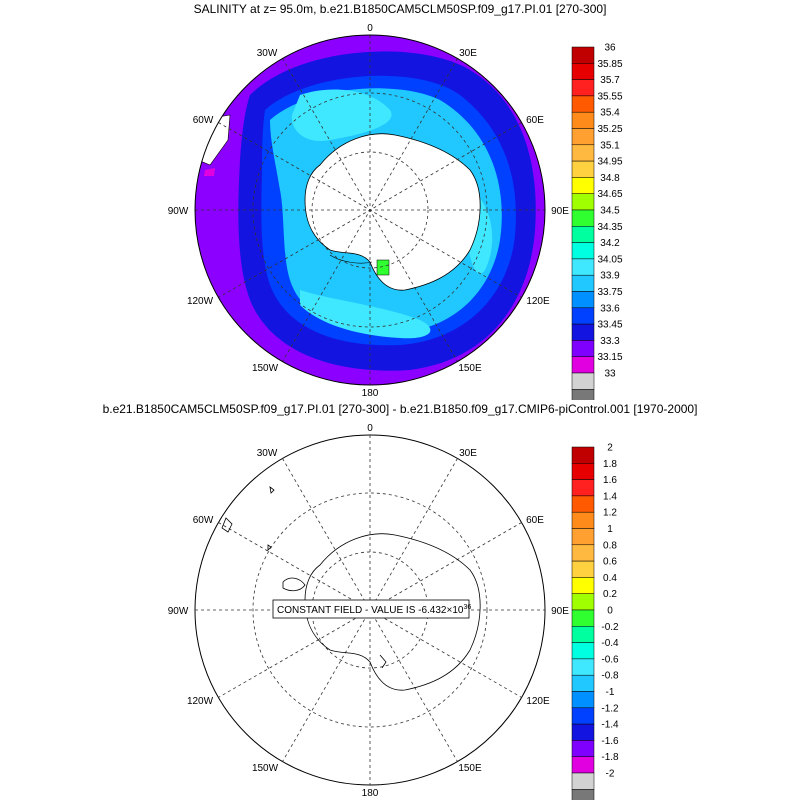  What do you see at coordinates (351, 588) in the screenshot?
I see `coastlines` at bounding box center [351, 588].